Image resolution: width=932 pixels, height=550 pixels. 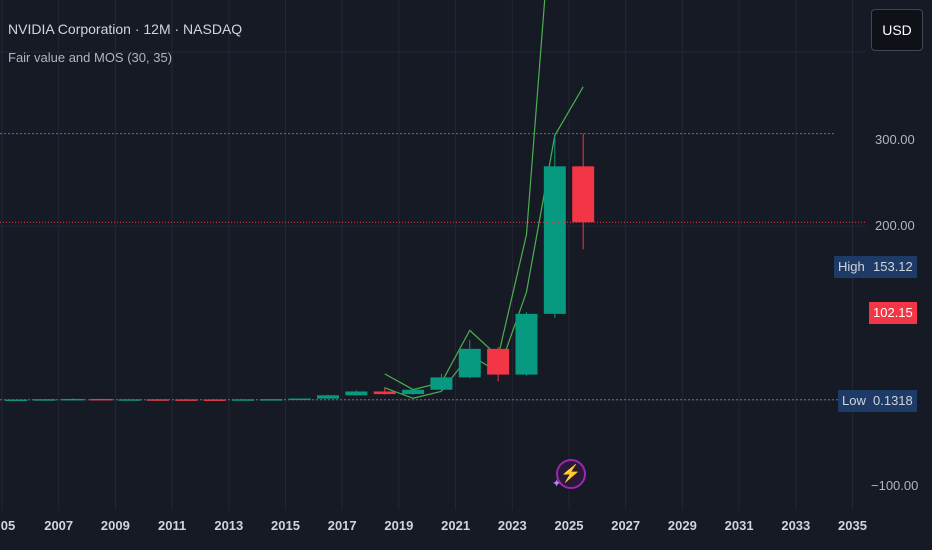 I want to click on sparkle-icon: ✦, so click(x=557, y=484).